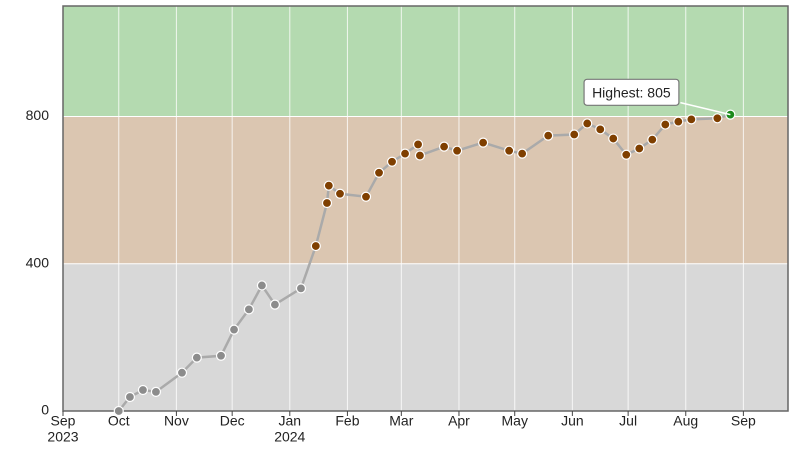  Describe the element at coordinates (62, 437) in the screenshot. I see `x-tick-label: 2023` at that location.